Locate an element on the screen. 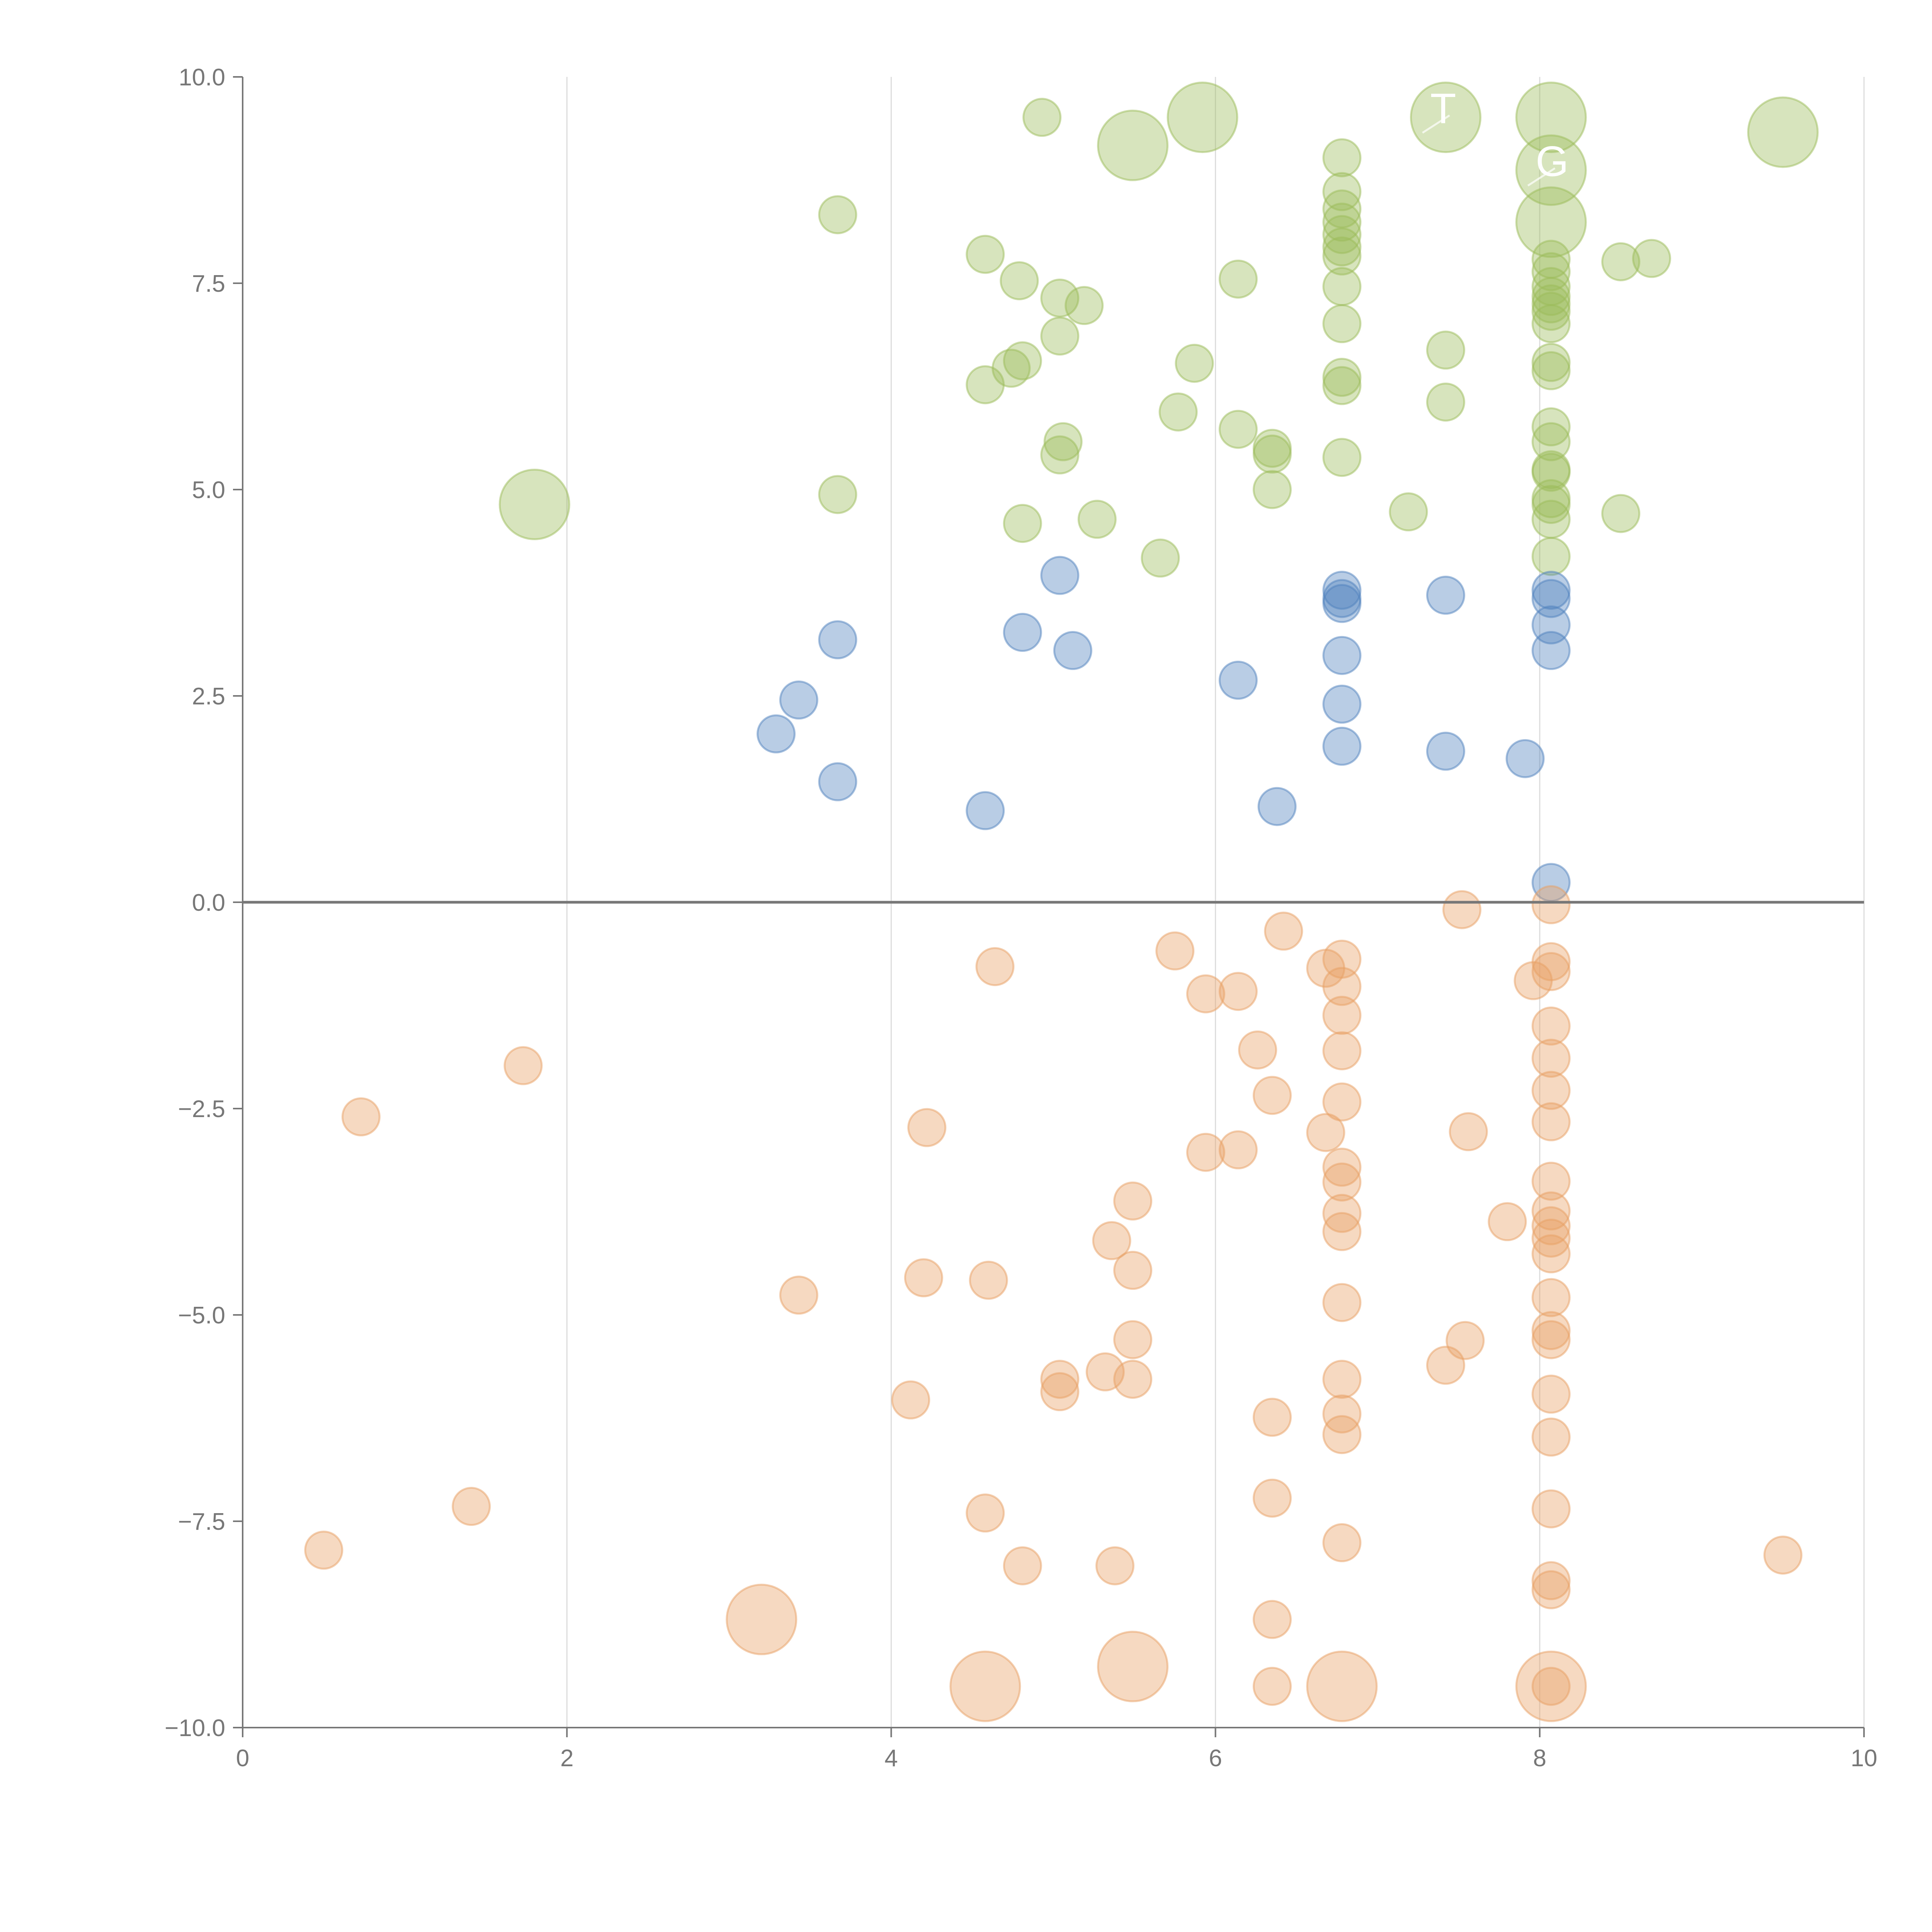  x-tick-label: 6 is located at coordinates (1215, 1758).